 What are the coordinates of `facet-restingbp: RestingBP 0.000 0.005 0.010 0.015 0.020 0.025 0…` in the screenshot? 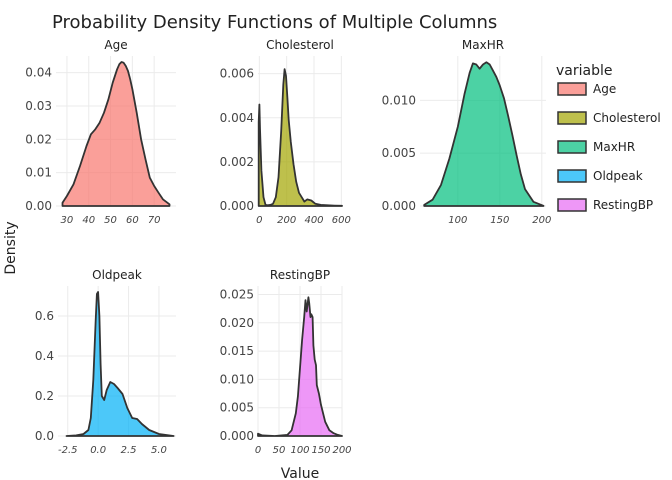 It's located at (286, 362).